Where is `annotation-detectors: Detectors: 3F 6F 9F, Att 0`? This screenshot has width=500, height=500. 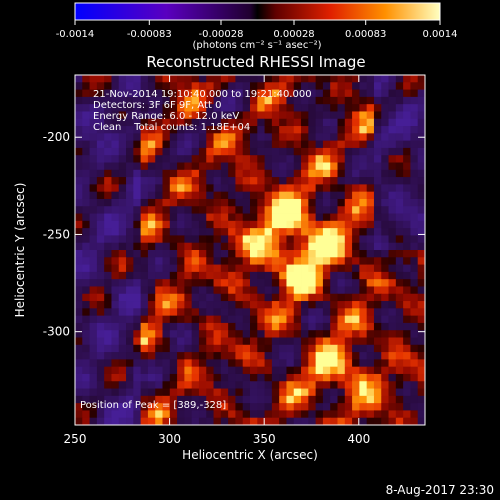 annotation-detectors: Detectors: 3F 6F 9F, Att 0 is located at coordinates (157, 105).